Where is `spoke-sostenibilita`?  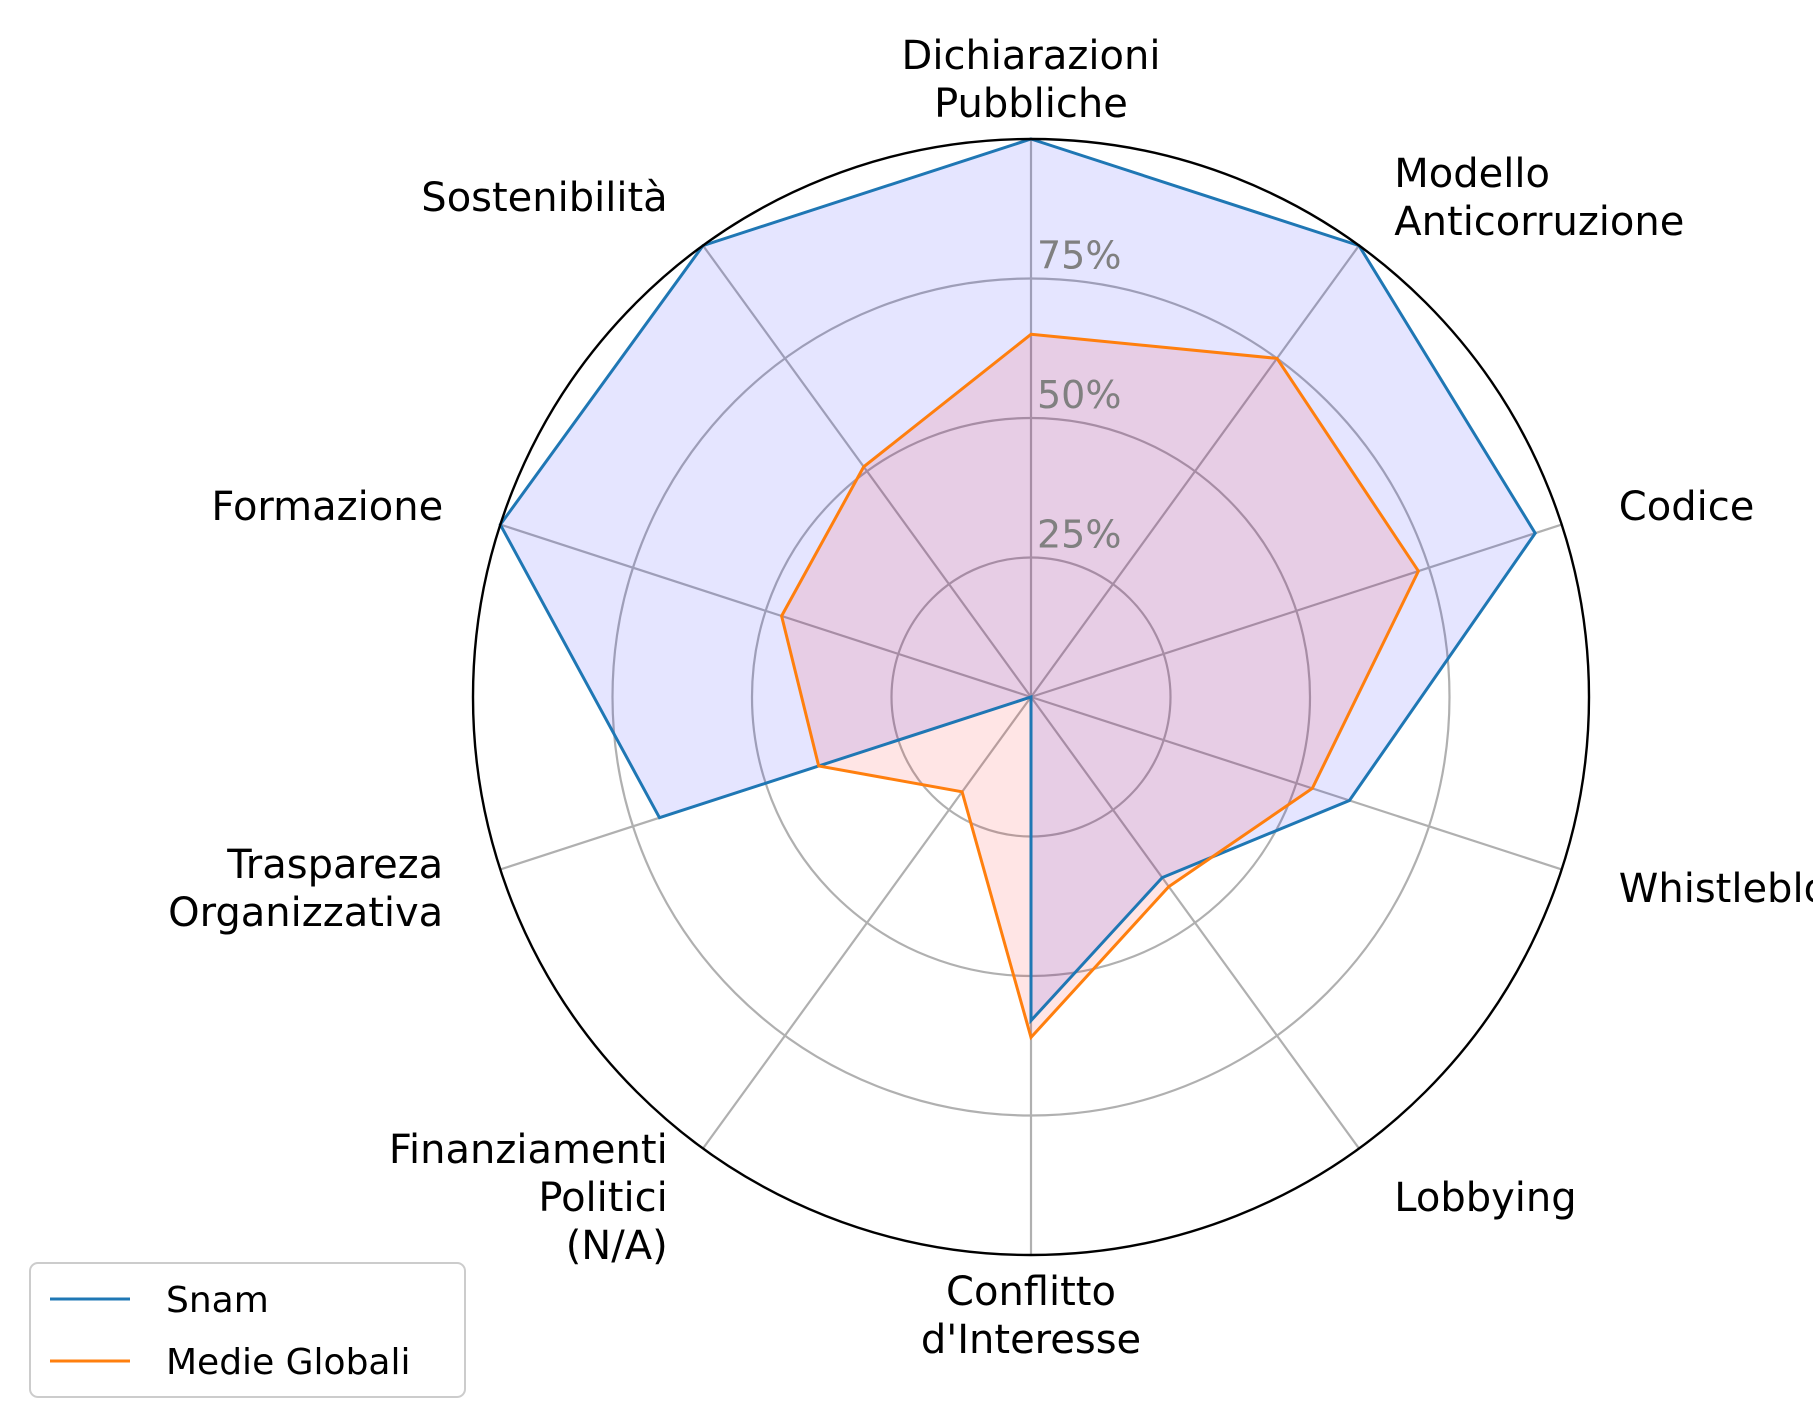
spoke-sostenibilita is located at coordinates (867, 471).